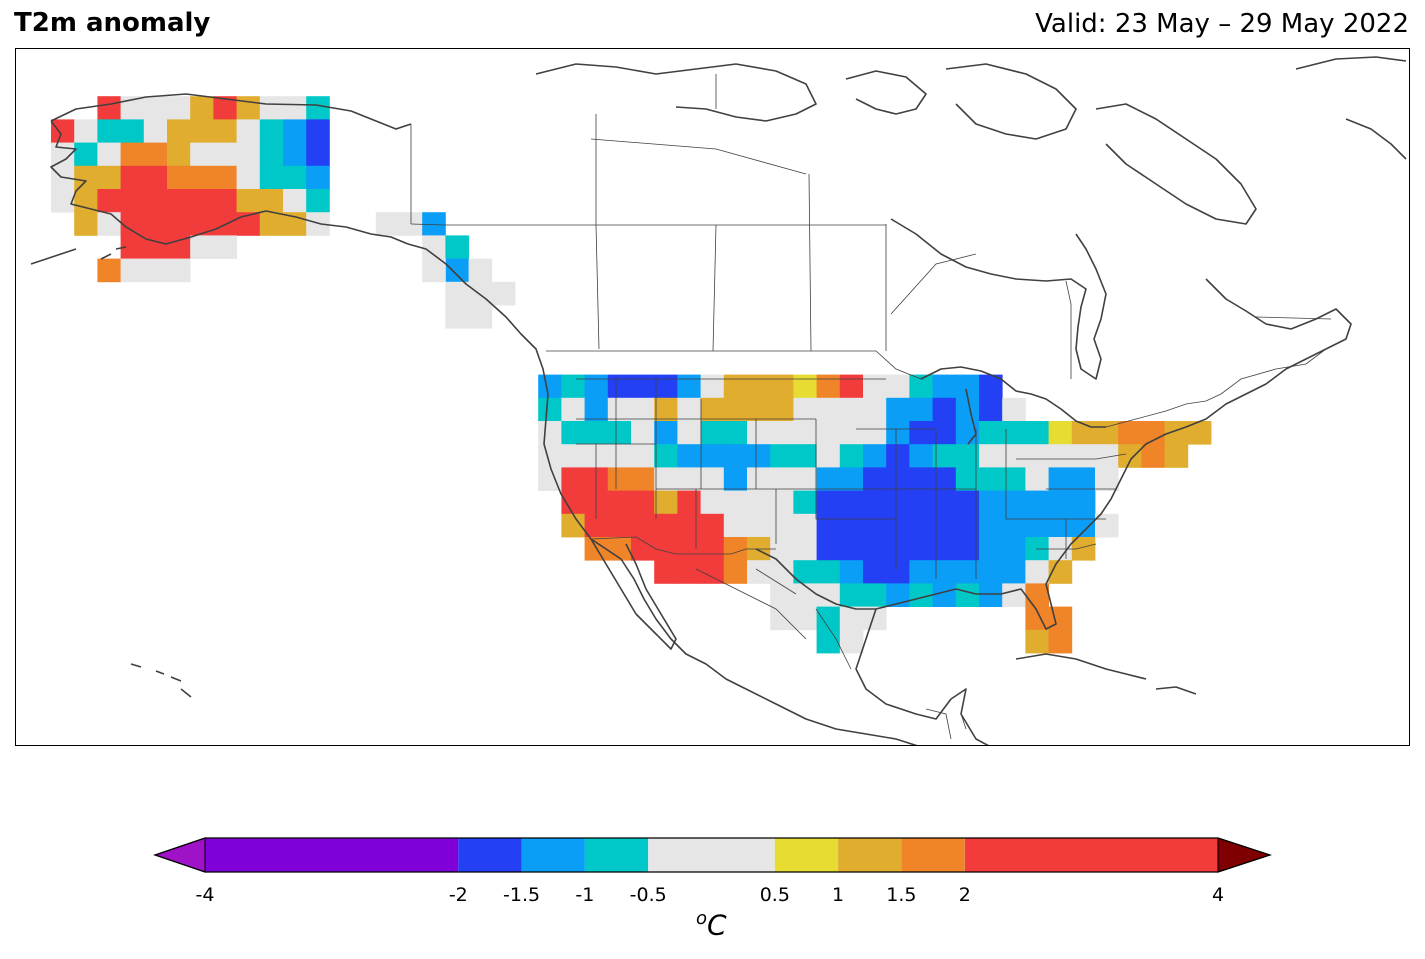 This screenshot has width=1425, height=959. Describe the element at coordinates (633, 594) in the screenshot. I see `coastline-baja` at that location.